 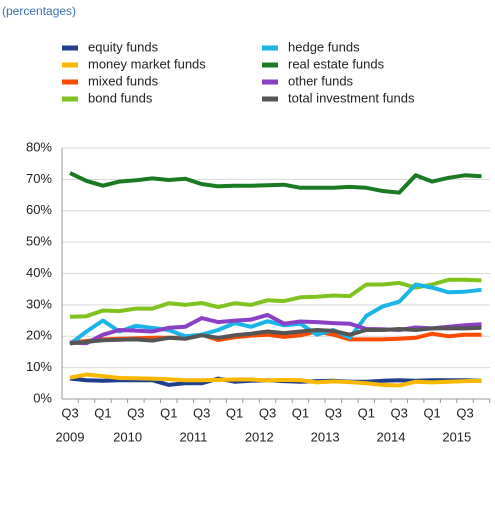 I want to click on x-year-label: 2012, so click(x=259, y=436).